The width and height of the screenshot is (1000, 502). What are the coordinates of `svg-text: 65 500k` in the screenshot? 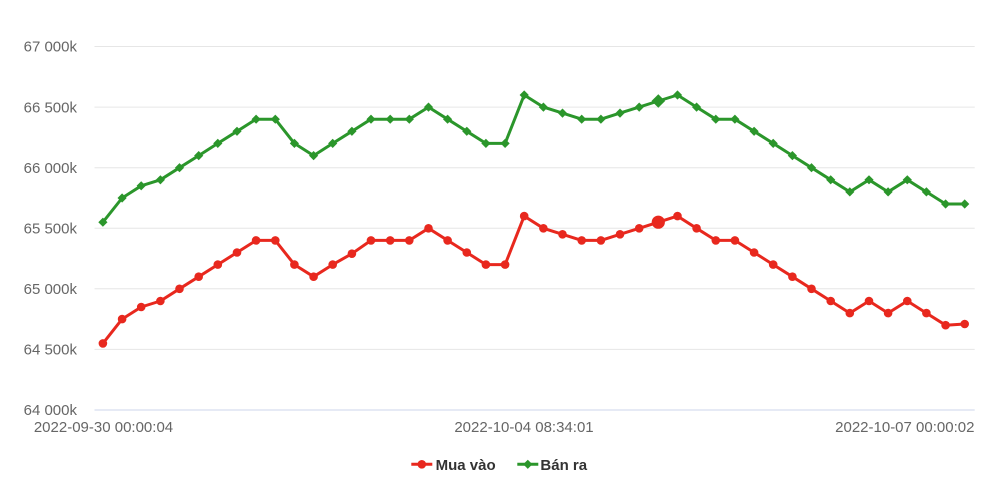 It's located at (51, 229).